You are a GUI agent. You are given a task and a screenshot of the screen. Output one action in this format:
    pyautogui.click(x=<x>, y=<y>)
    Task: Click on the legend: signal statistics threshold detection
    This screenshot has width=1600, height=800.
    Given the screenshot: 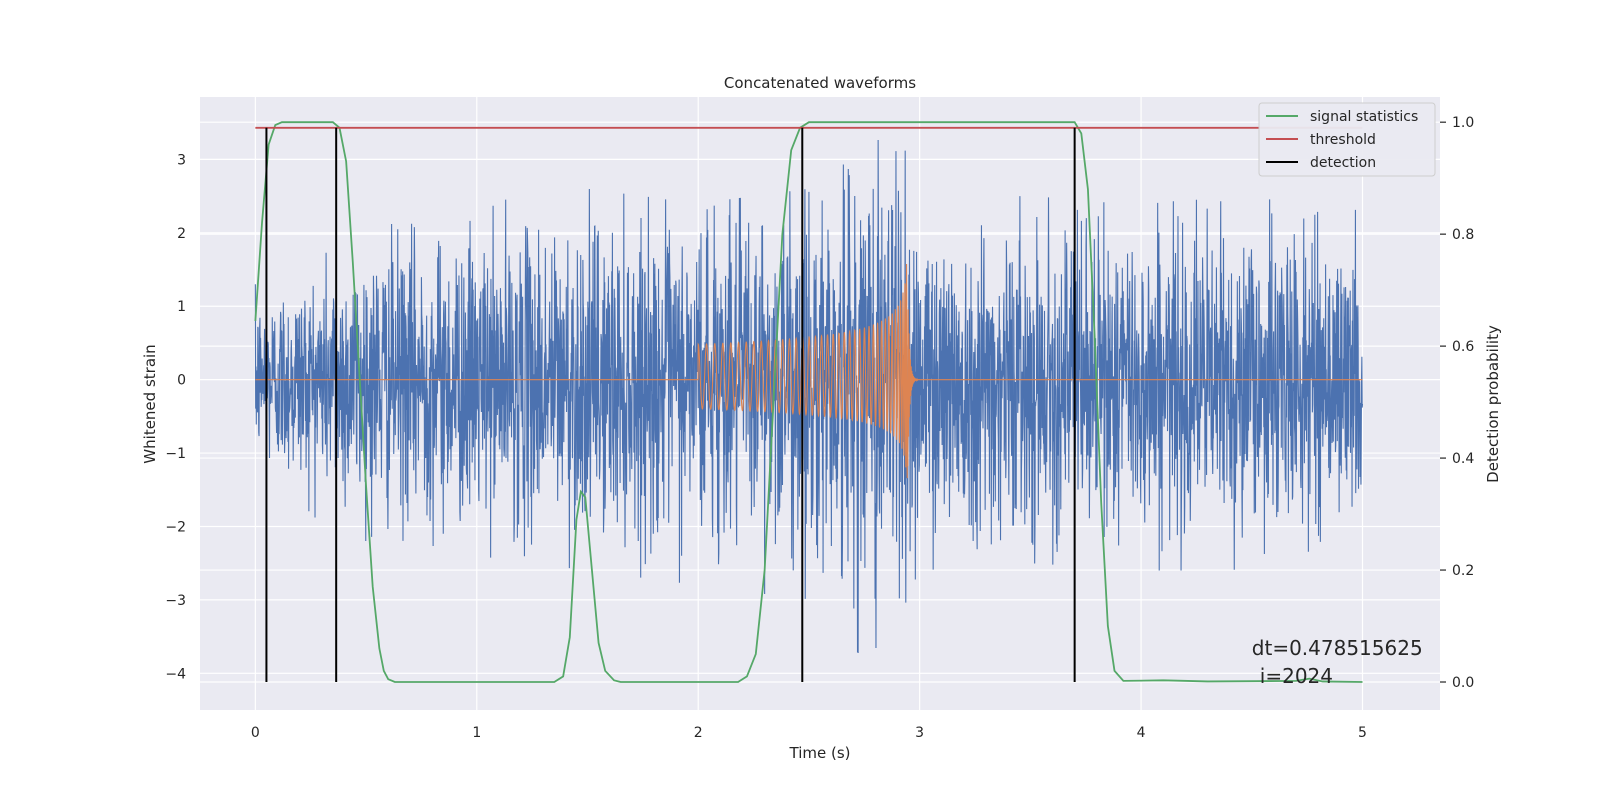 What is the action you would take?
    pyautogui.click(x=1347, y=139)
    